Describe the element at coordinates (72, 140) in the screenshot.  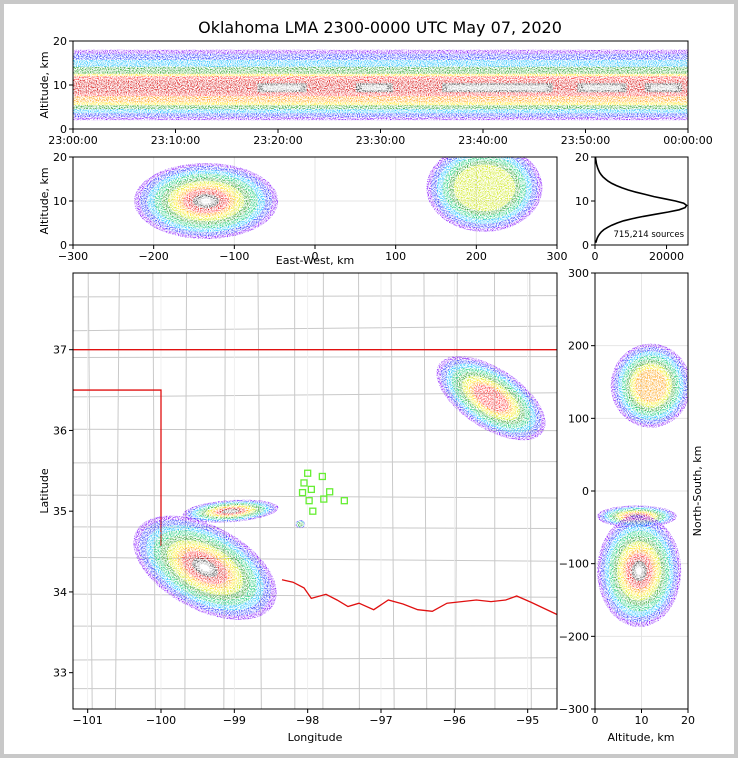
I see `time-height-xtick-label-0: 23:00:00` at that location.